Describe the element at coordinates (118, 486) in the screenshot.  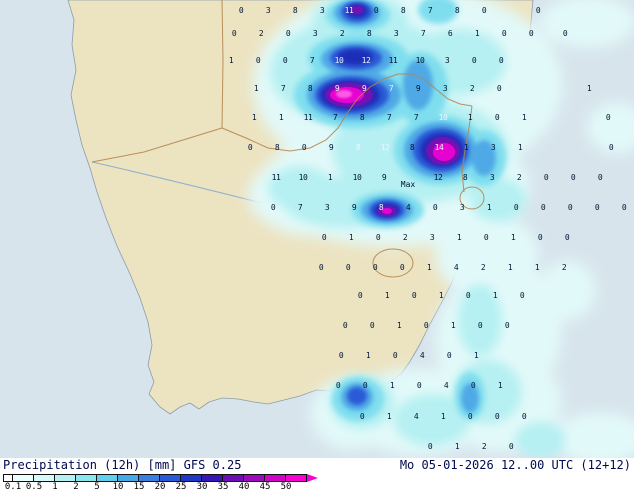
I see `scale-label: 10` at that location.